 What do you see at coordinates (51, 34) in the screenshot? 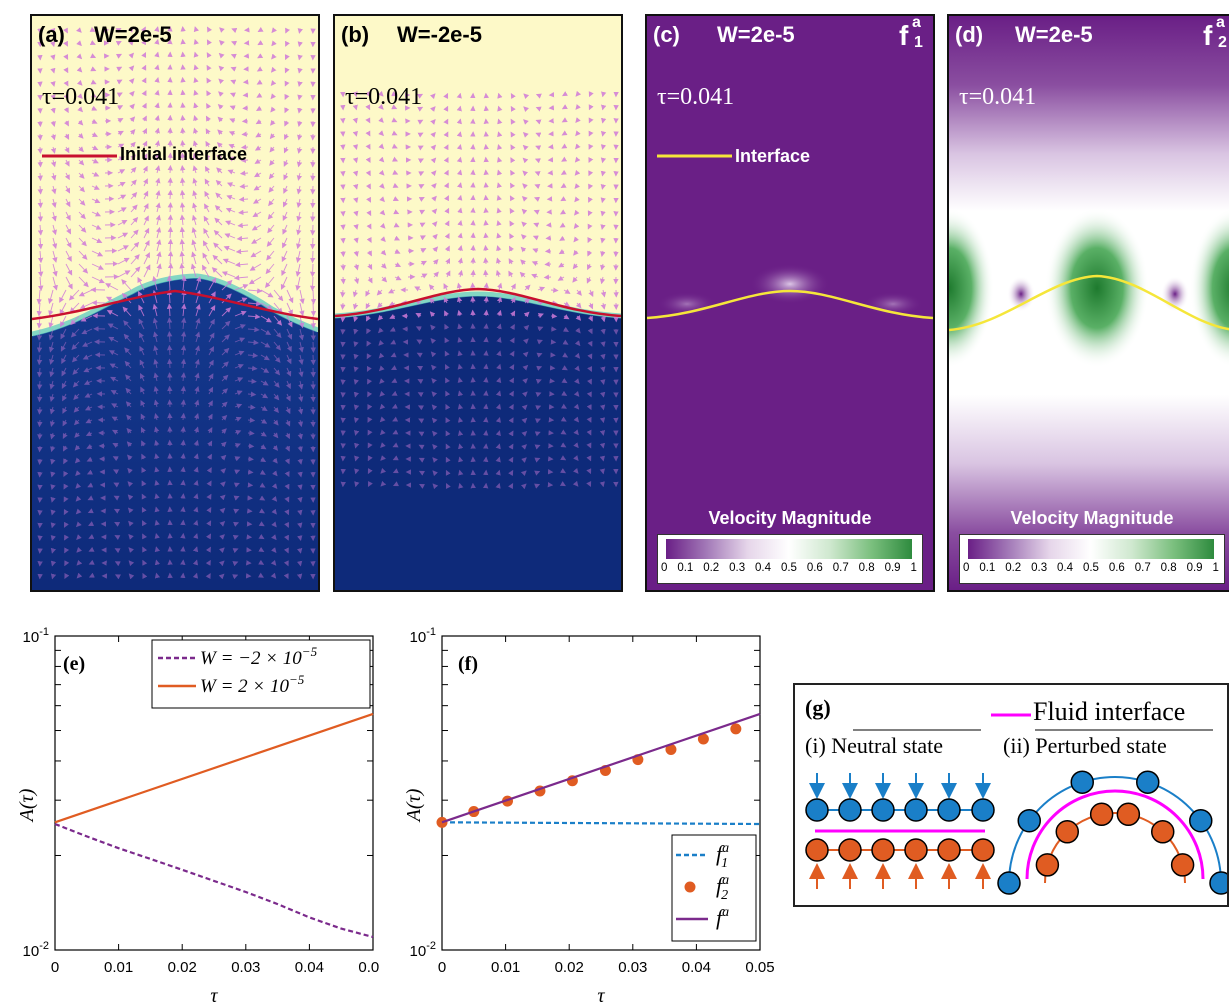
I see `panel-a-label: (a)` at bounding box center [51, 34].